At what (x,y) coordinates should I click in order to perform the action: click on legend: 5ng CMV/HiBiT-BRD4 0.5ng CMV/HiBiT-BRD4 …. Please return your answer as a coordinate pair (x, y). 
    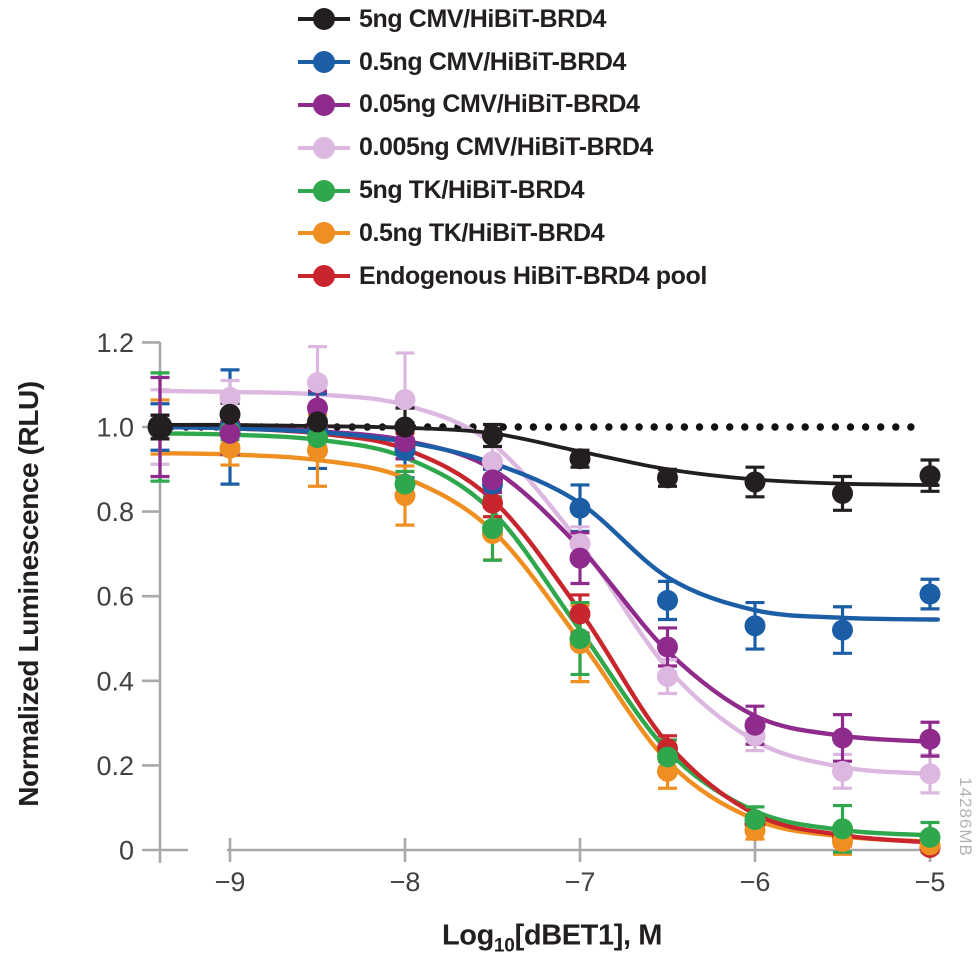
    Looking at the image, I should click on (502, 149).